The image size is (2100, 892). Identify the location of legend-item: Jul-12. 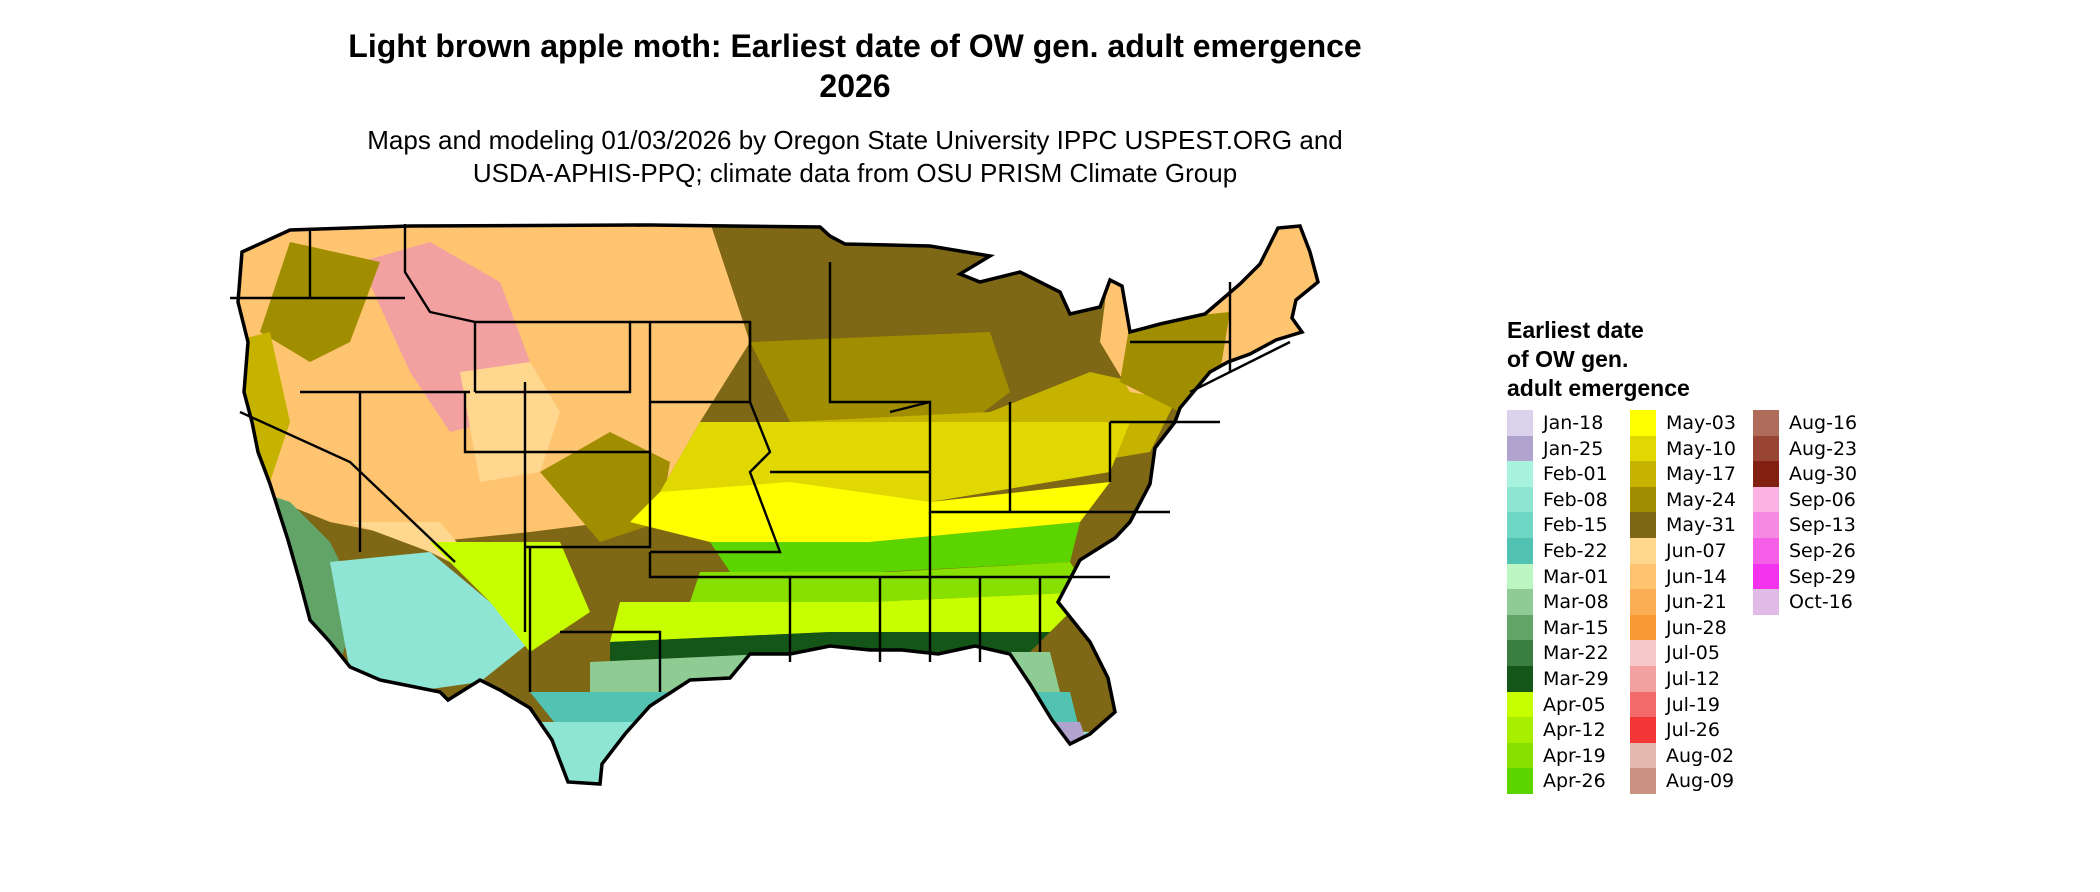
(1720, 679).